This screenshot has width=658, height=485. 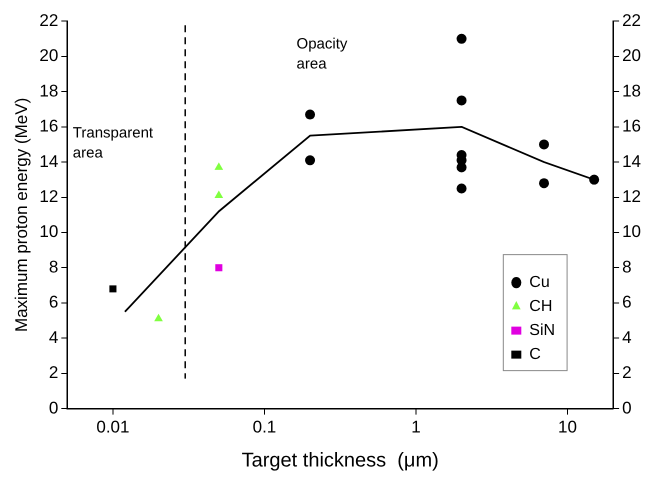 I want to click on legend-label: CH, so click(x=540, y=307).